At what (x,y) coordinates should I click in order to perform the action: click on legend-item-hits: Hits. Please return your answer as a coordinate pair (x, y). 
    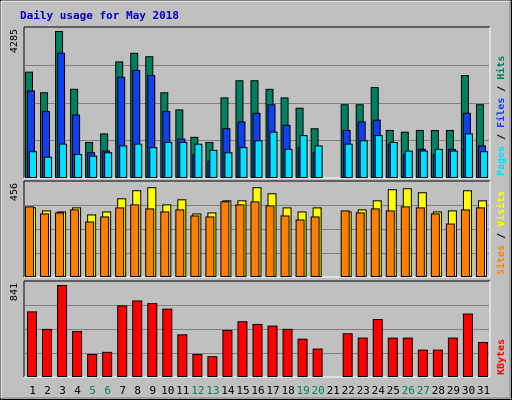
    Looking at the image, I should click on (501, 68).